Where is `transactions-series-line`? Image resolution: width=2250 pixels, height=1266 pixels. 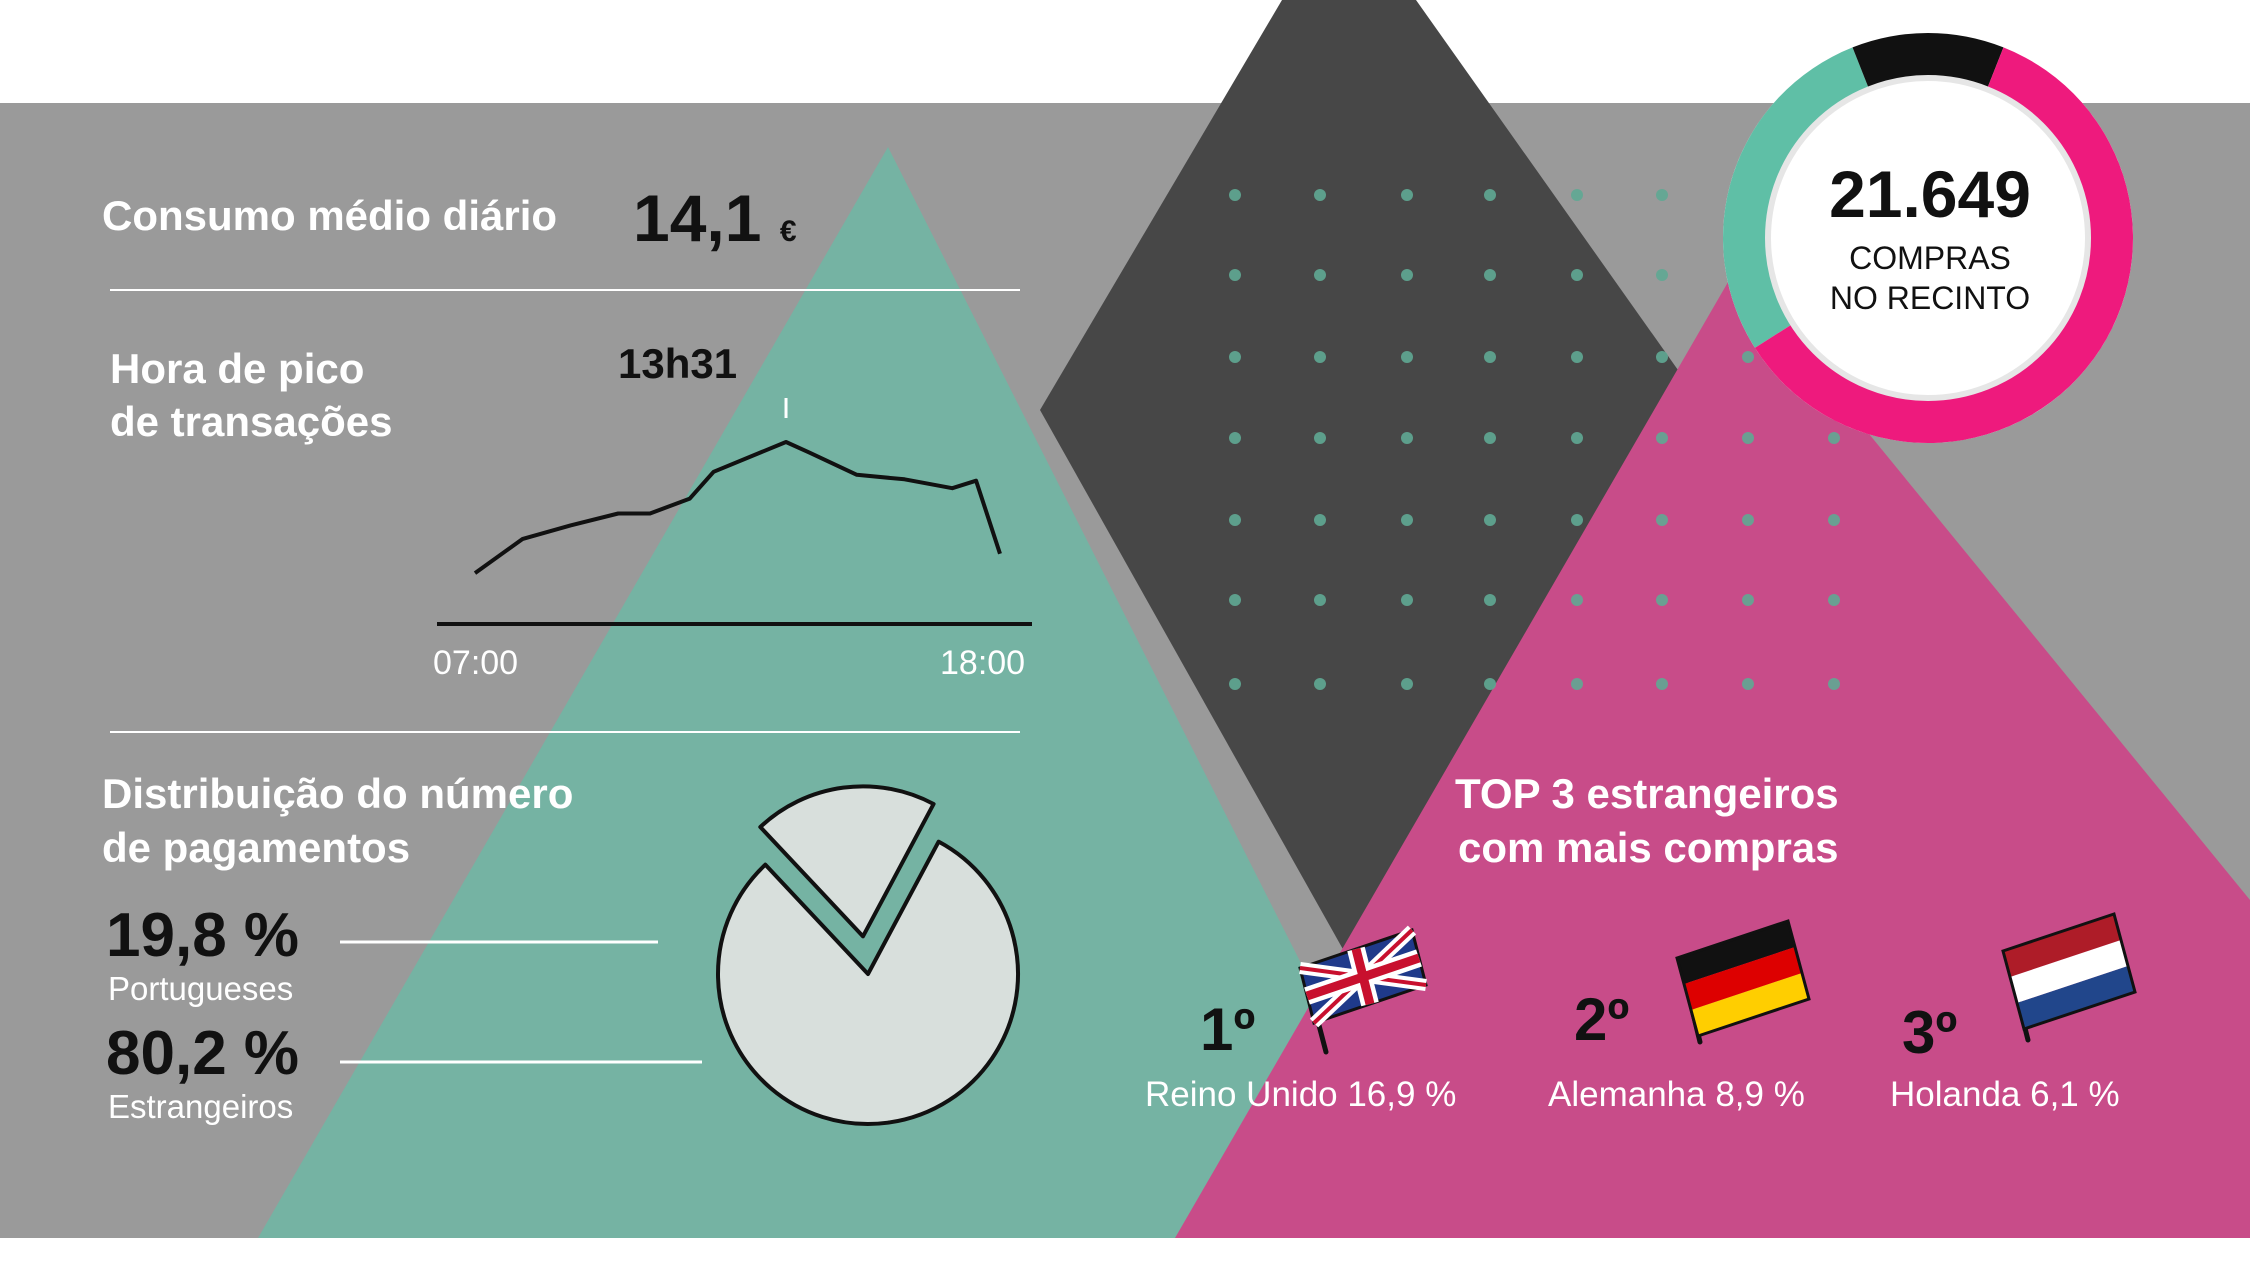 transactions-series-line is located at coordinates (737, 507).